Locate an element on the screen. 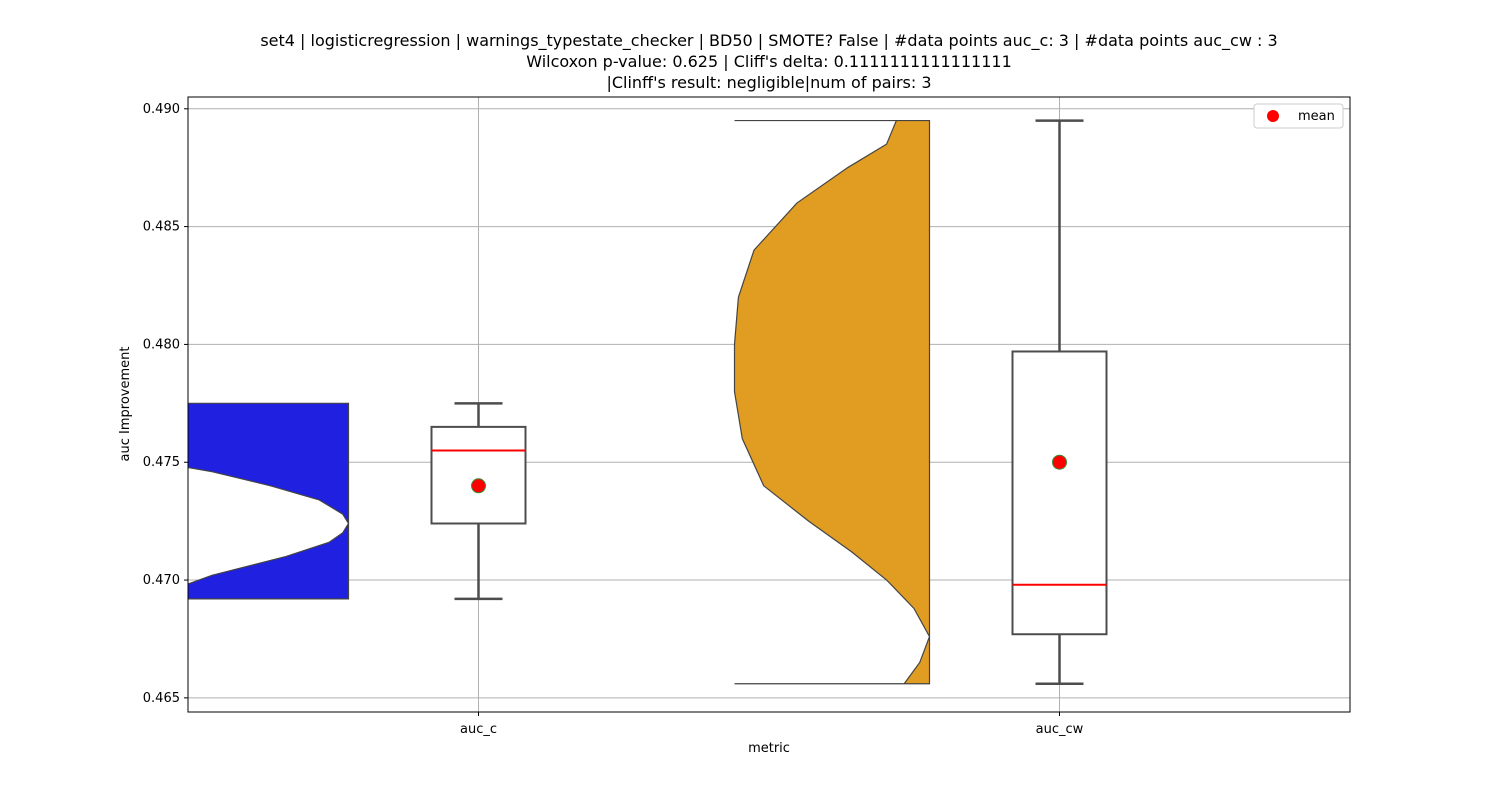  y-tick-label: 0.485 is located at coordinates (161, 227).